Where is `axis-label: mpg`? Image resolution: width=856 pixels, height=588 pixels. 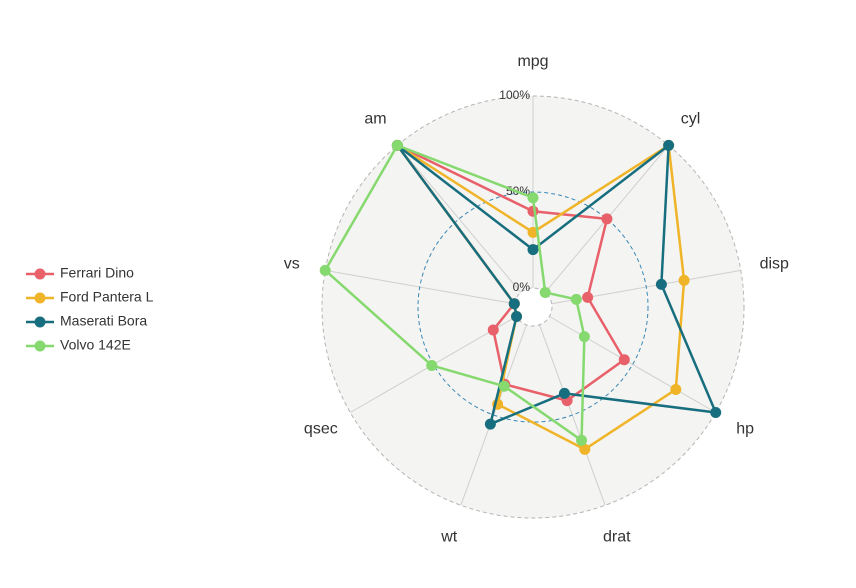 axis-label: mpg is located at coordinates (532, 61).